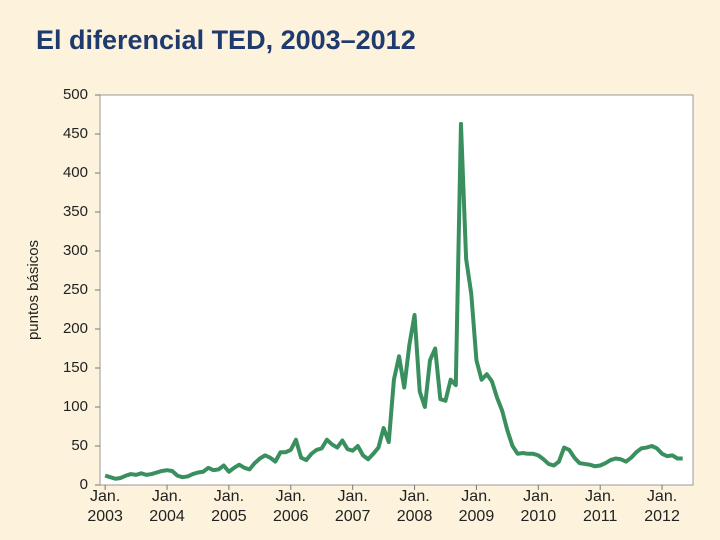 The width and height of the screenshot is (720, 540). What do you see at coordinates (600, 506) in the screenshot?
I see `x-tick-label: Jan. 2011` at bounding box center [600, 506].